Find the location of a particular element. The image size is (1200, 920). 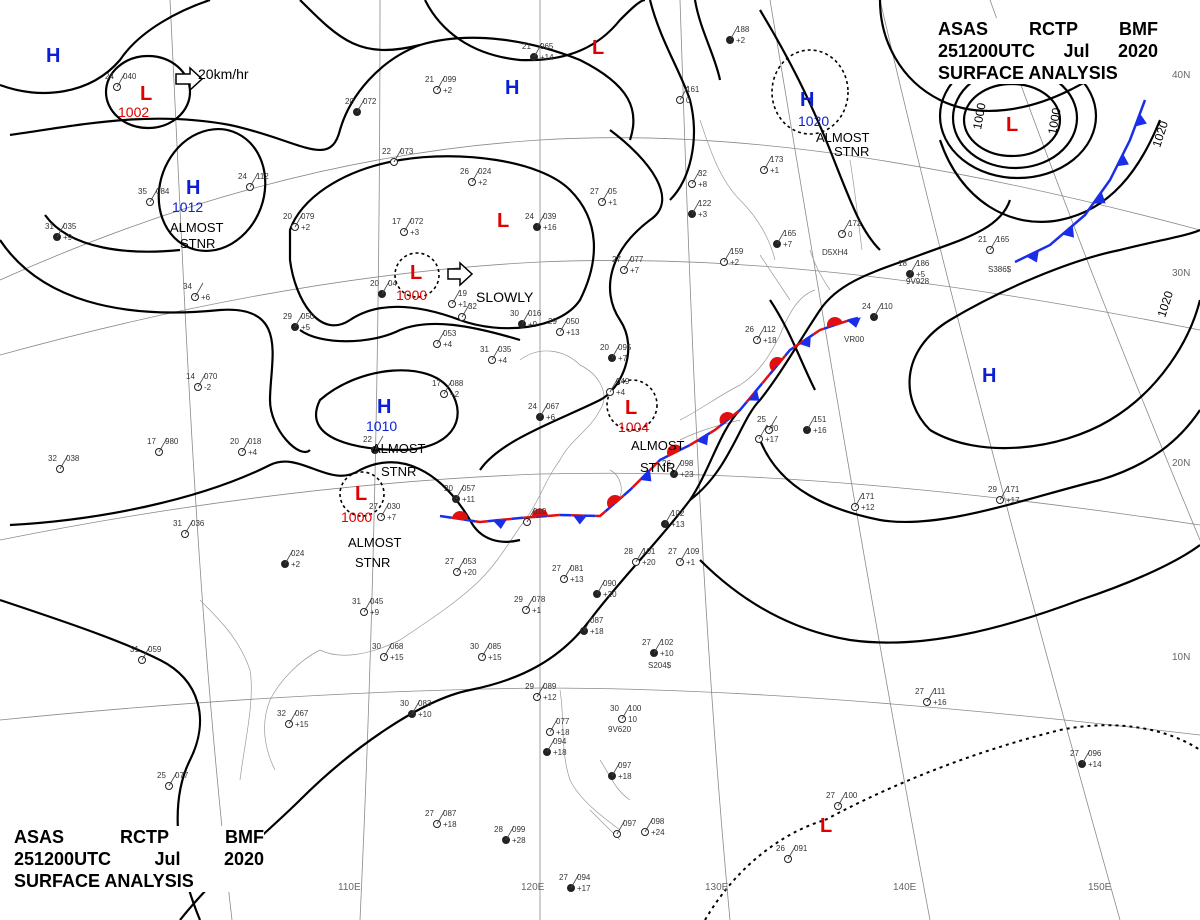

station-pressure-tendency: 0 is located at coordinates (850, 234).